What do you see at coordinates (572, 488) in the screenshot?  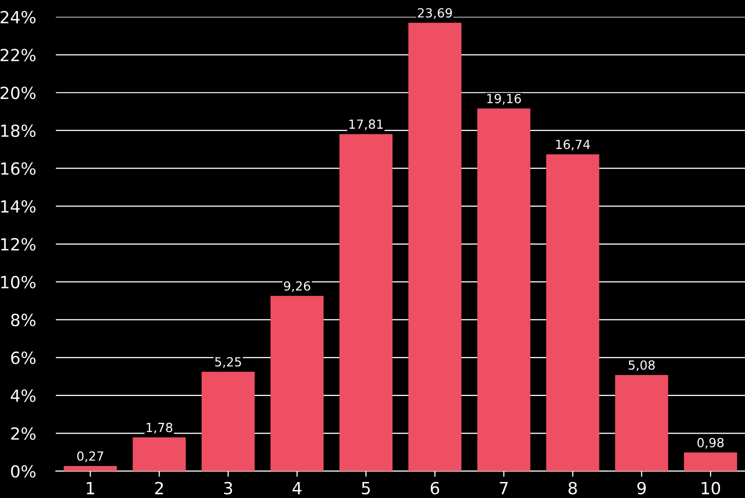 I see `x-tick-label: 8` at bounding box center [572, 488].